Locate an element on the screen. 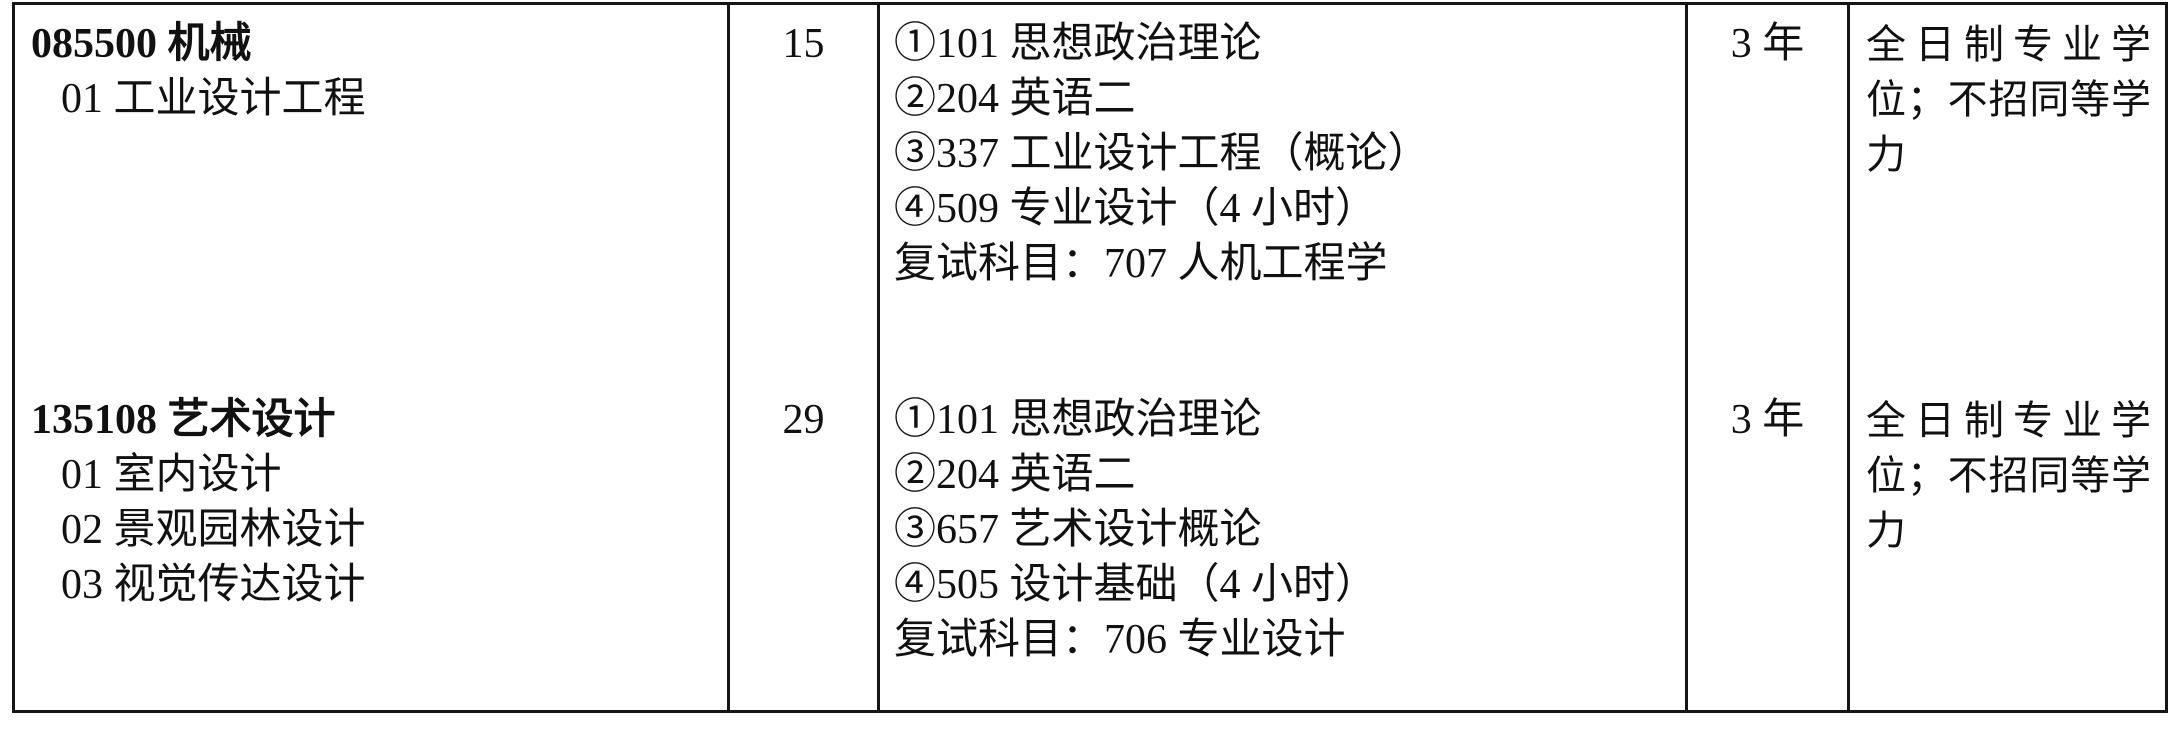 This screenshot has width=2180, height=730. quota-value: 15 is located at coordinates (803, 44).